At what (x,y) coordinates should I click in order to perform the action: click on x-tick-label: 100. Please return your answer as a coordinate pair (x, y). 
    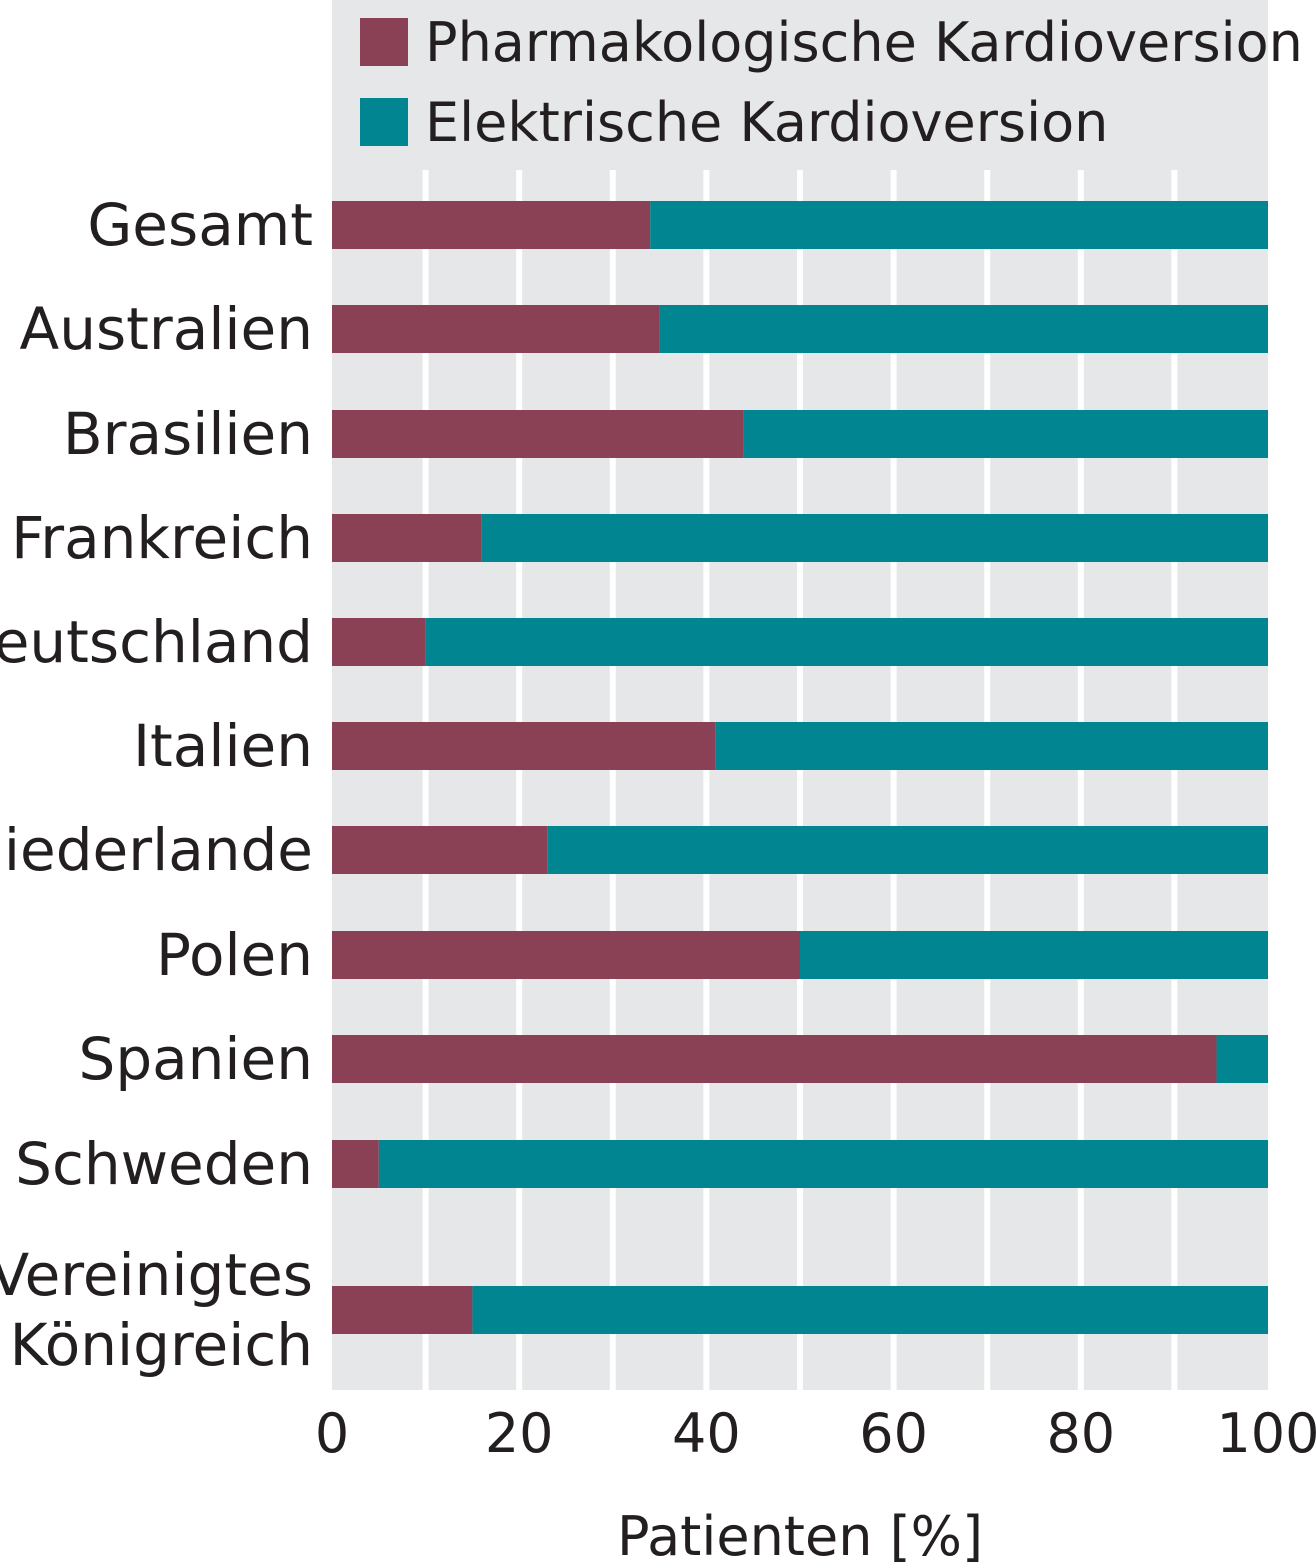
    Looking at the image, I should click on (1266, 1433).